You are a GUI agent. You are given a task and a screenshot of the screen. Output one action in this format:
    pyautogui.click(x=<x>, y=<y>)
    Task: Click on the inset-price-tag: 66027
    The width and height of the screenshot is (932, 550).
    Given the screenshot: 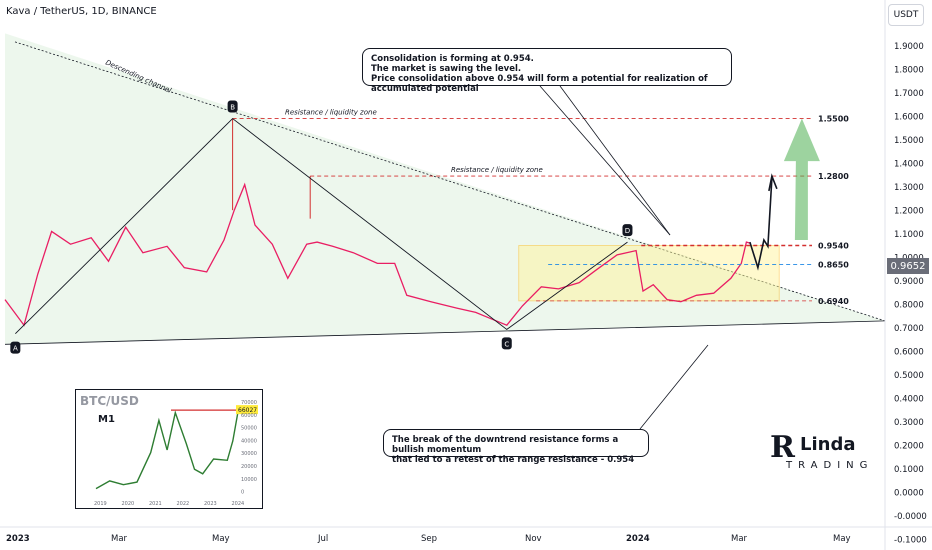 What is the action you would take?
    pyautogui.click(x=247, y=410)
    